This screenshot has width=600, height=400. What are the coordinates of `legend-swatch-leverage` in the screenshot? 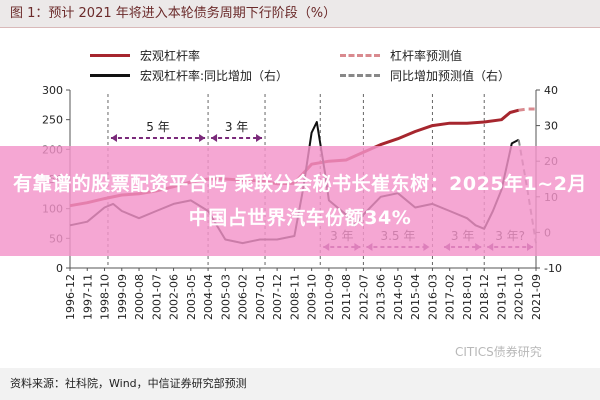 It's located at (110, 55).